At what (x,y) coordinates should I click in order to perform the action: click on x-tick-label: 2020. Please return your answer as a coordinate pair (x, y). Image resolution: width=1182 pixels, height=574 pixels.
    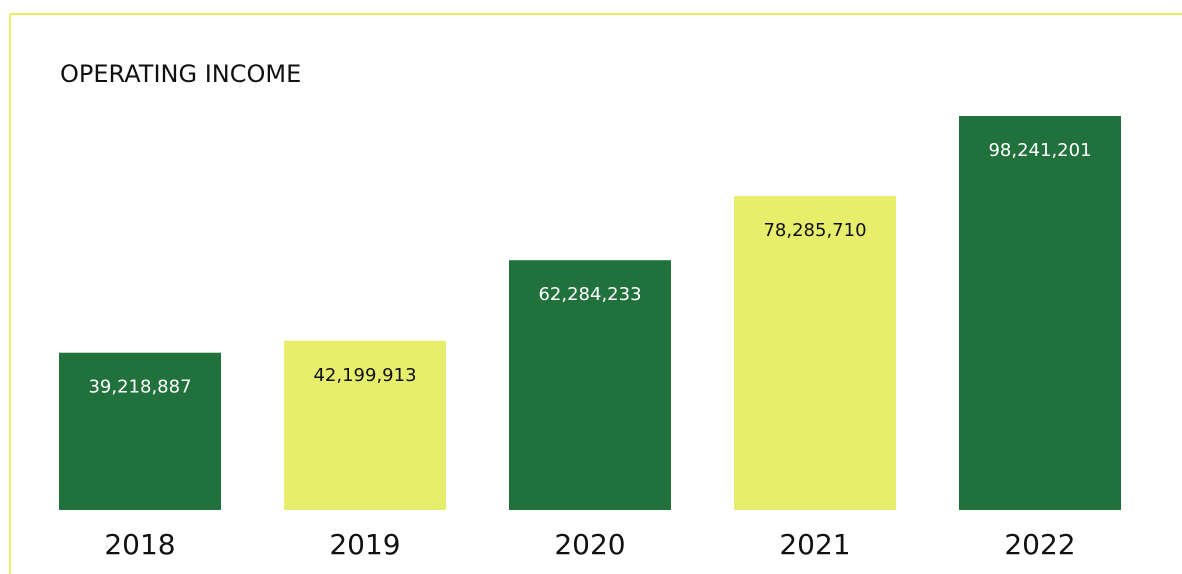
    Looking at the image, I should click on (589, 544).